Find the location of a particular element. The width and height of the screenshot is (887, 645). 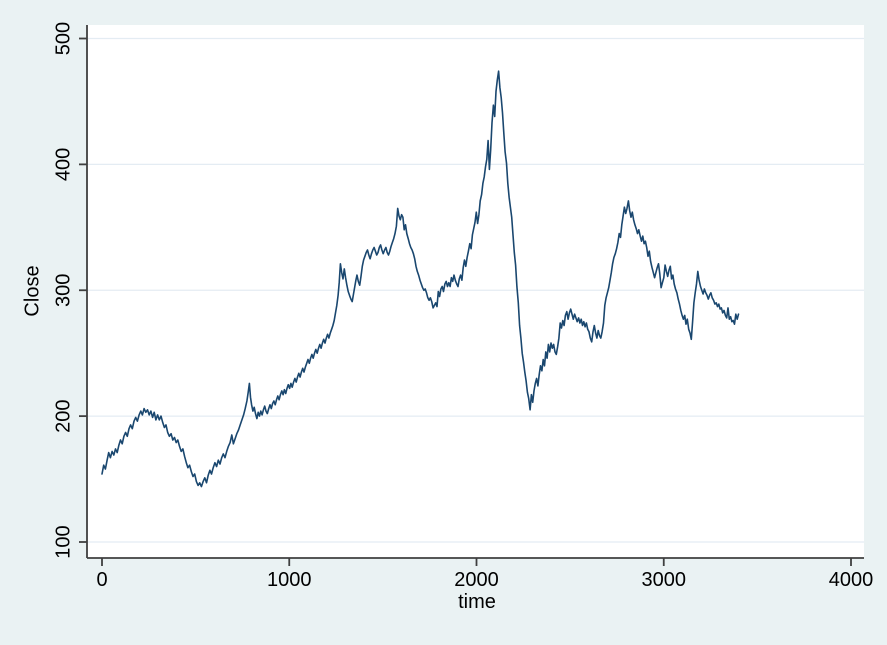

x-tick-label-3000: 3000 is located at coordinates (664, 580).